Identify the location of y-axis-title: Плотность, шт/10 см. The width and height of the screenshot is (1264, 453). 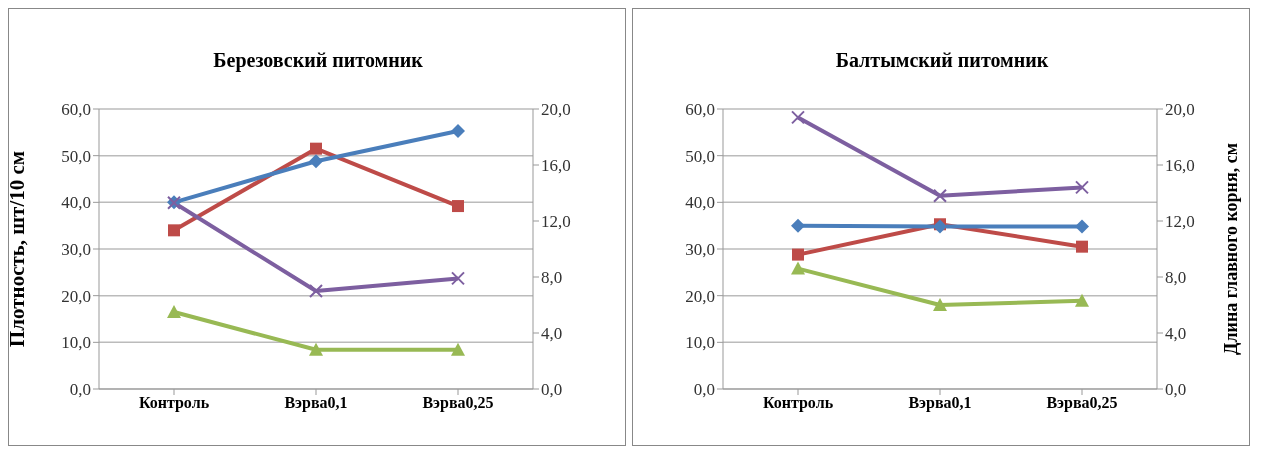
(17, 249).